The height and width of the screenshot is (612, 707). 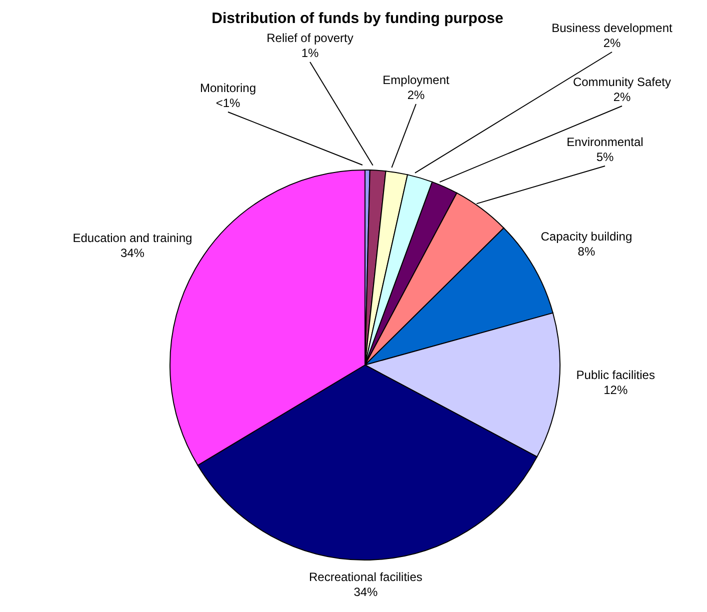 What do you see at coordinates (365, 577) in the screenshot?
I see `slice-label: Recreational facilities` at bounding box center [365, 577].